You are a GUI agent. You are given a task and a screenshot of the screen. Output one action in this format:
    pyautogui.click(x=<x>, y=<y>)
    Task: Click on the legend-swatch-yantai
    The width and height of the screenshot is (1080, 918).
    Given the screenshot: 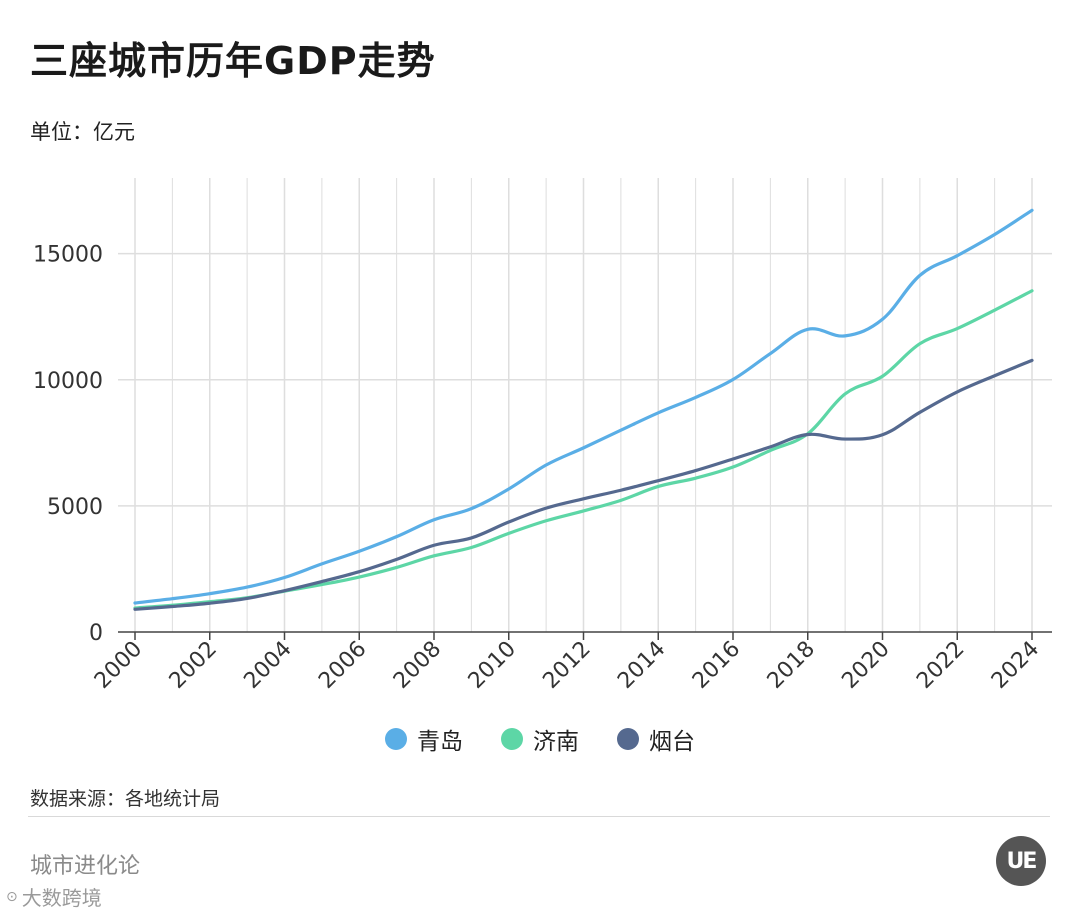 What is the action you would take?
    pyautogui.click(x=628, y=739)
    